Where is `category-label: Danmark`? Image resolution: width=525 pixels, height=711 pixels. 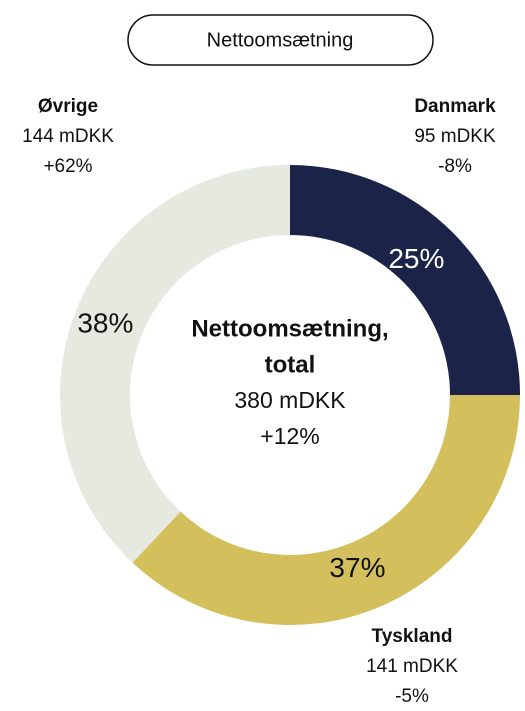 category-label: Danmark is located at coordinates (455, 106).